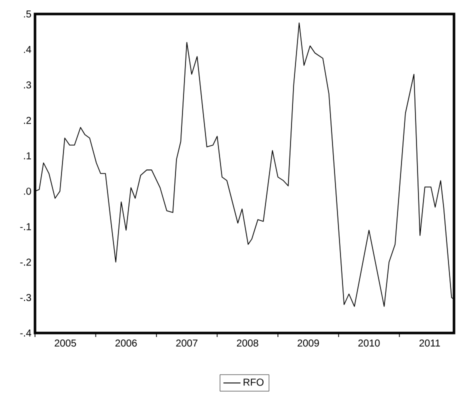 The width and height of the screenshot is (457, 410). I want to click on y-tick-label: .5, so click(28, 14).